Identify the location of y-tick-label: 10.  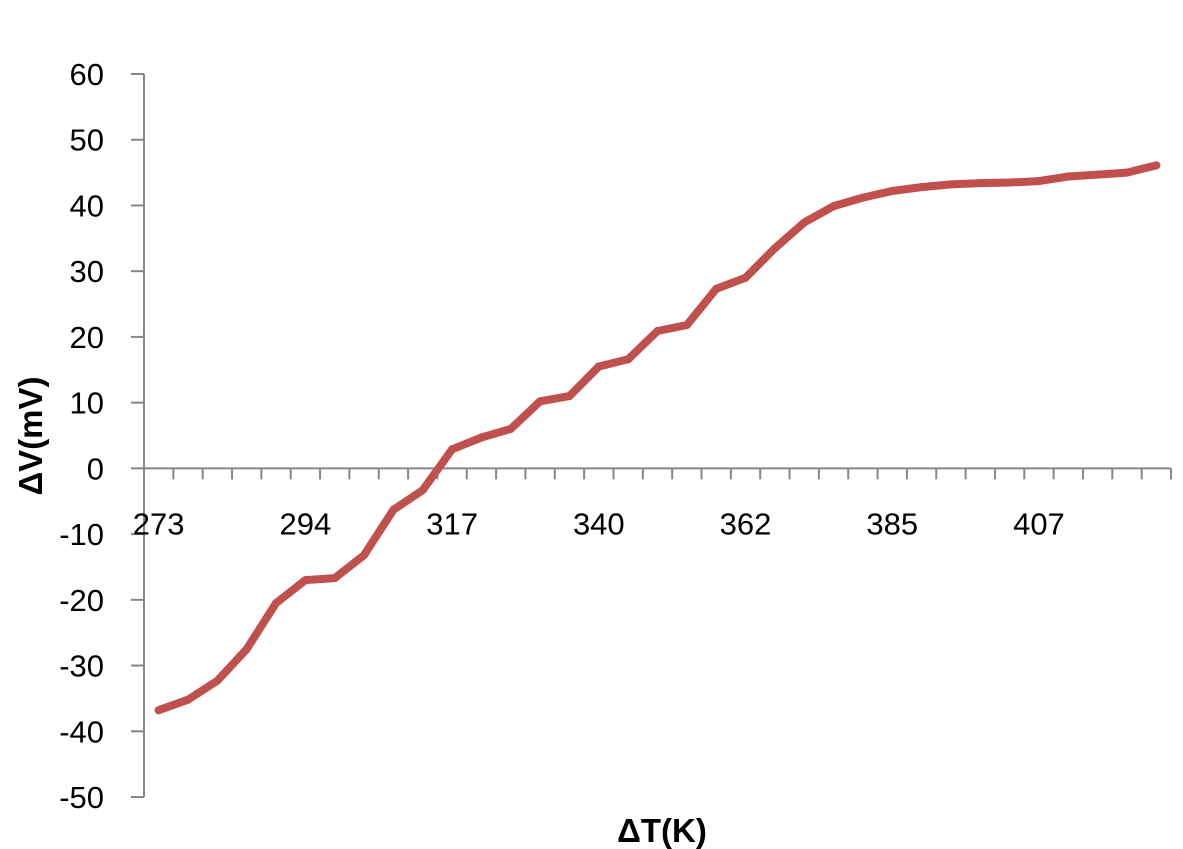
(87, 403).